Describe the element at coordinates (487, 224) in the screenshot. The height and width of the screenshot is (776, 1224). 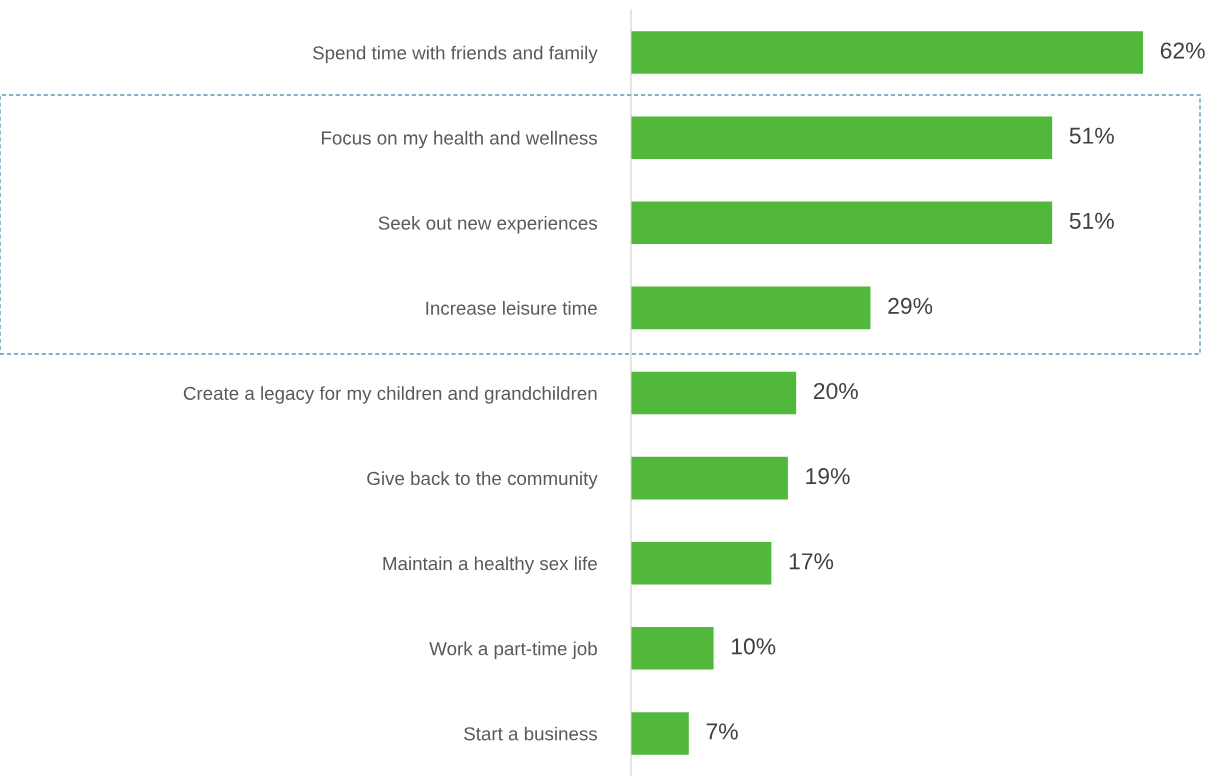
I see `y-tick-label: Seek out new experiences` at that location.